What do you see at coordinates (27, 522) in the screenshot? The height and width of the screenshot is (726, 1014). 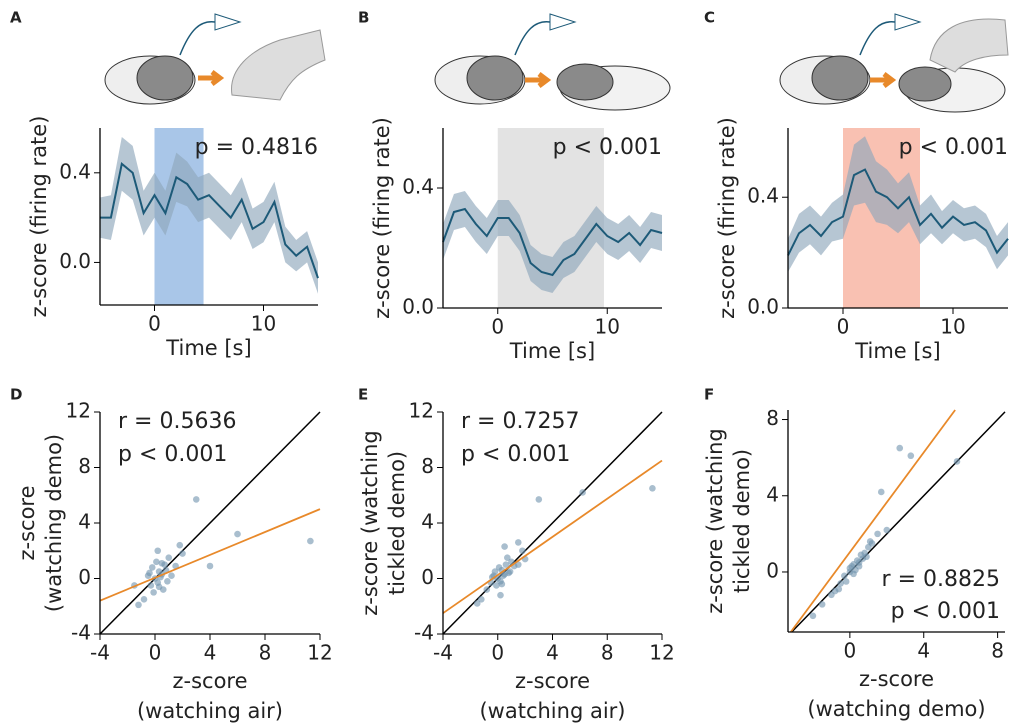 I see `y-axis-label: z-score` at bounding box center [27, 522].